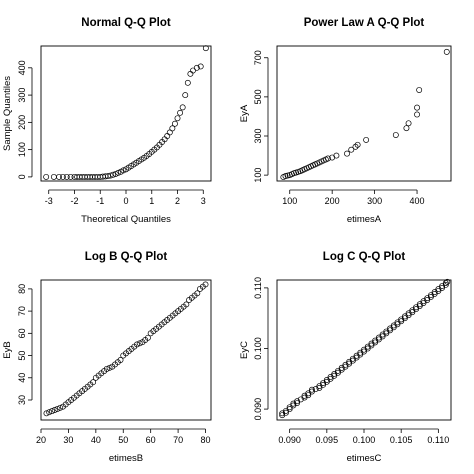 The width and height of the screenshot is (474, 474). What do you see at coordinates (126, 350) in the screenshot?
I see `plot-frame` at bounding box center [126, 350].